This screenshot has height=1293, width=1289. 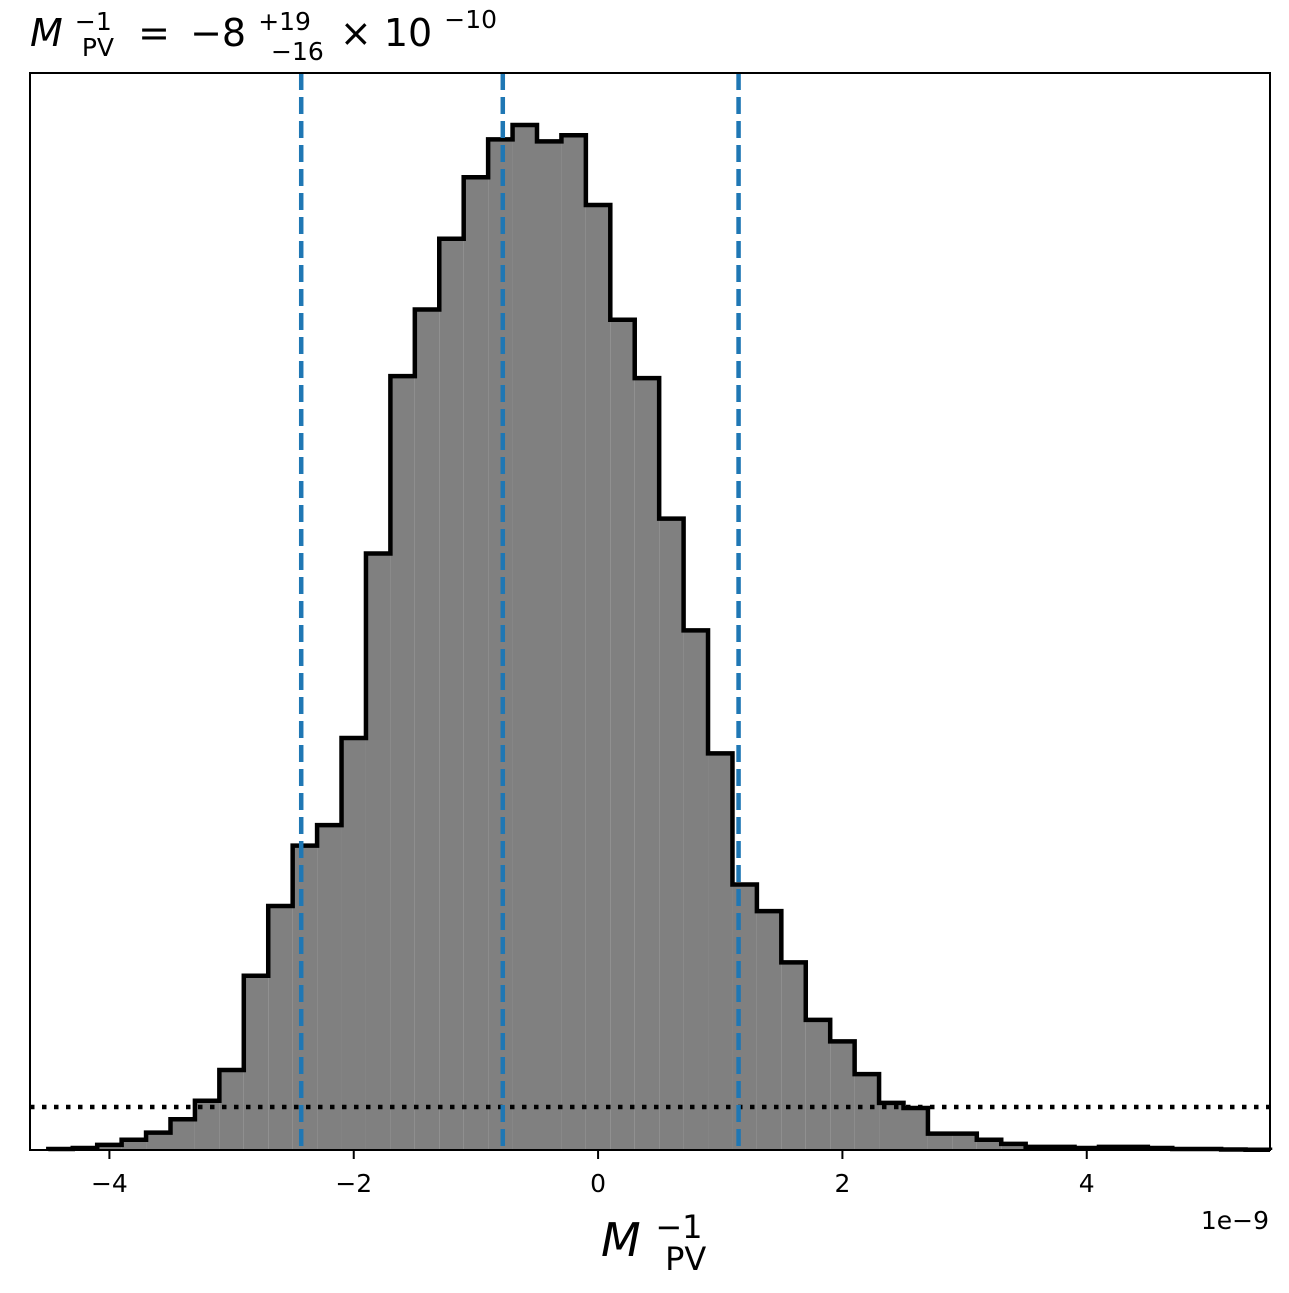 What do you see at coordinates (98, 47) in the screenshot?
I see `title-subscript: PV` at bounding box center [98, 47].